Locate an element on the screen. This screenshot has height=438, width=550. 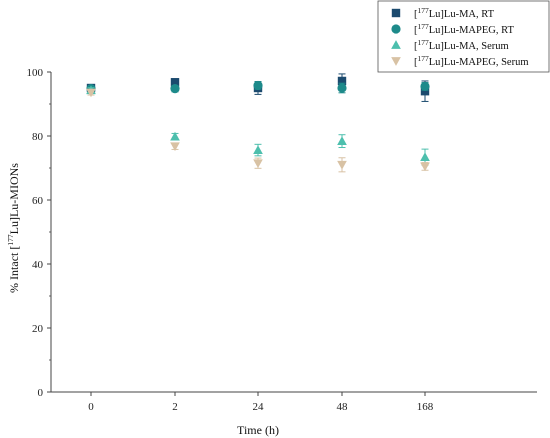
x-tick-label-2: 2 is located at coordinates (175, 407).